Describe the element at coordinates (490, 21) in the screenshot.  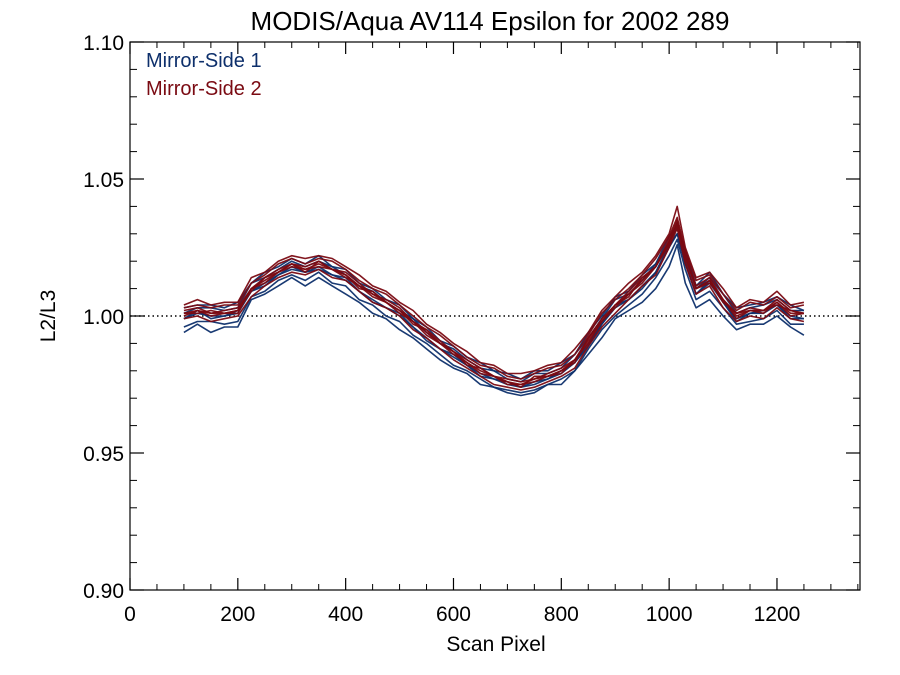
I see `chart-title: MODIS/Aqua AV114 Epsilon for 2002 289` at that location.